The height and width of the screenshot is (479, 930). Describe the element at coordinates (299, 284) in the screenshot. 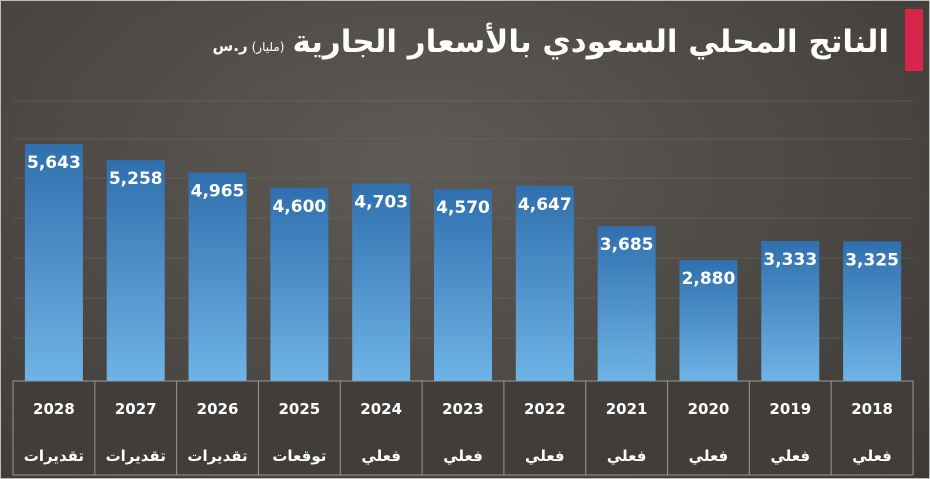

I see `bar-2025` at that location.